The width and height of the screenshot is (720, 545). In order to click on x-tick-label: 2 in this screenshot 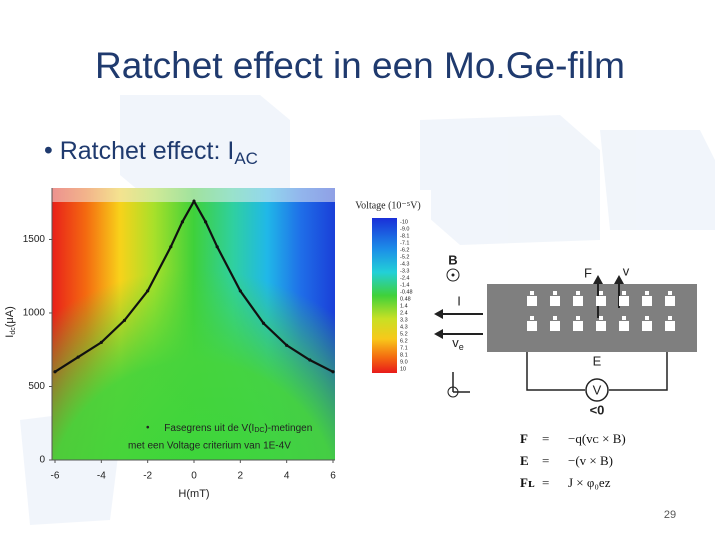, I will do `click(241, 476)`.